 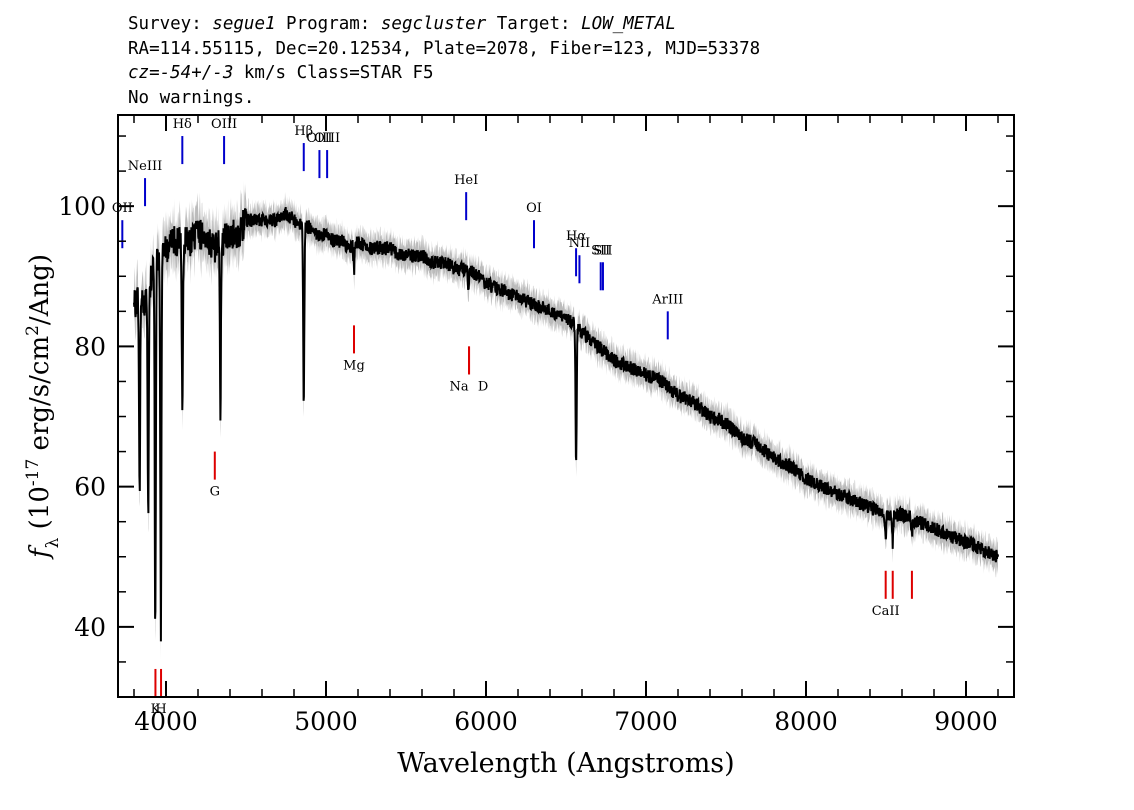 I want to click on x-tick-label: 4000, so click(x=166, y=721).